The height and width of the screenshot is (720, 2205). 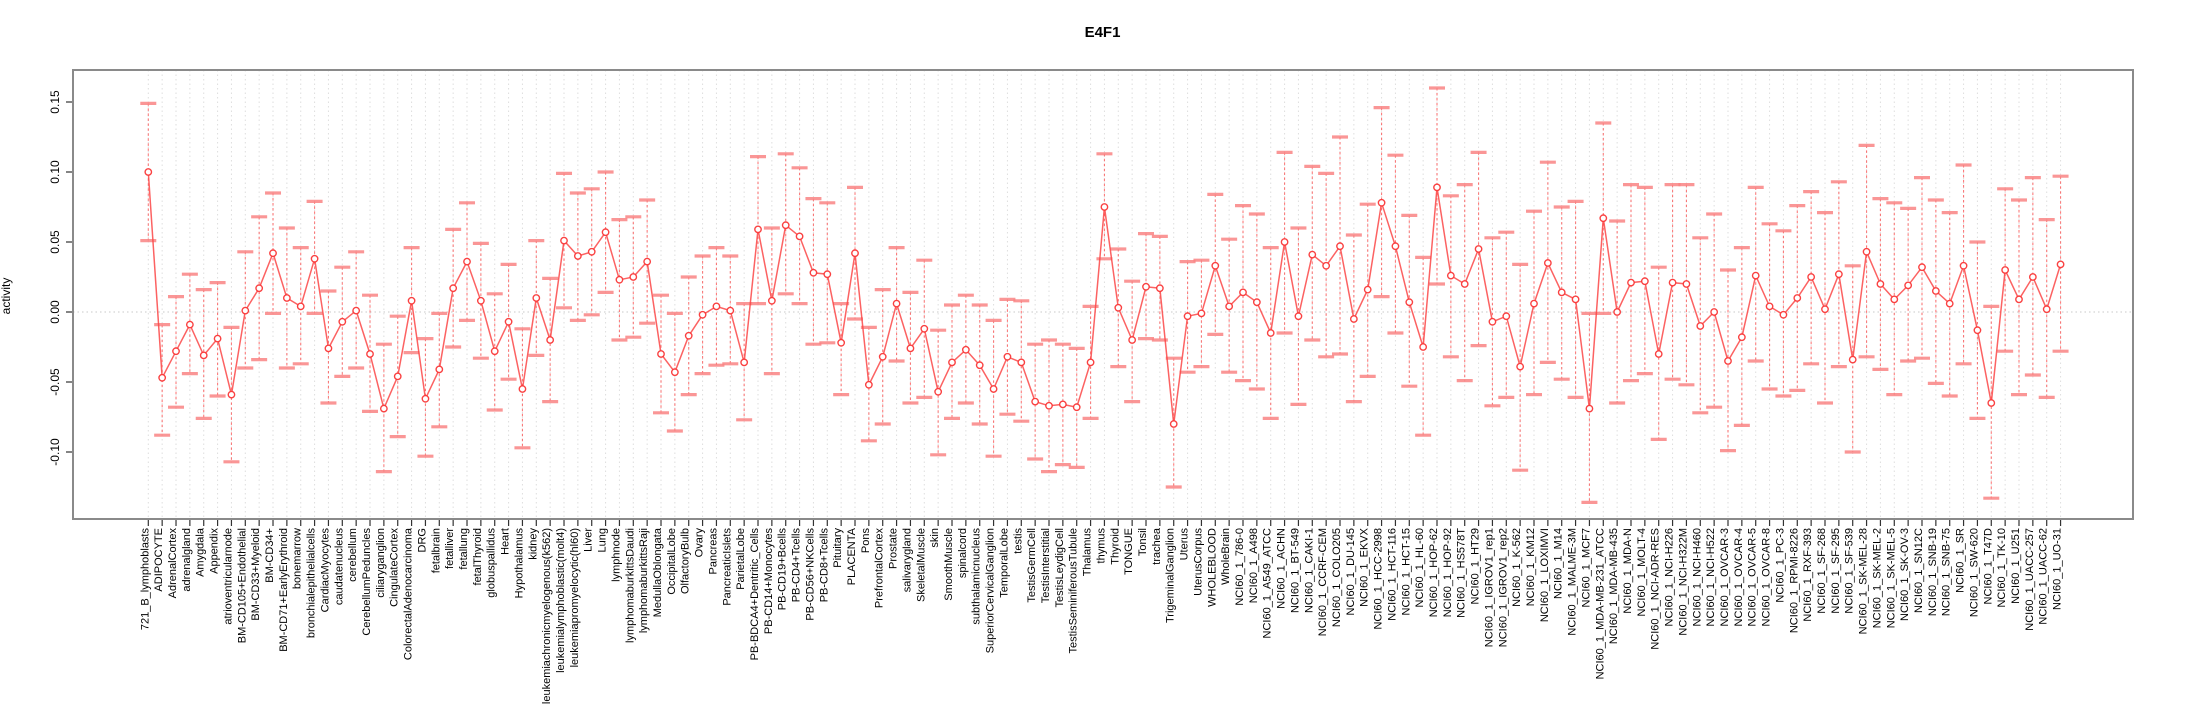 I want to click on x-axis-label: NCI60_1_SN12C, so click(x=1919, y=570).